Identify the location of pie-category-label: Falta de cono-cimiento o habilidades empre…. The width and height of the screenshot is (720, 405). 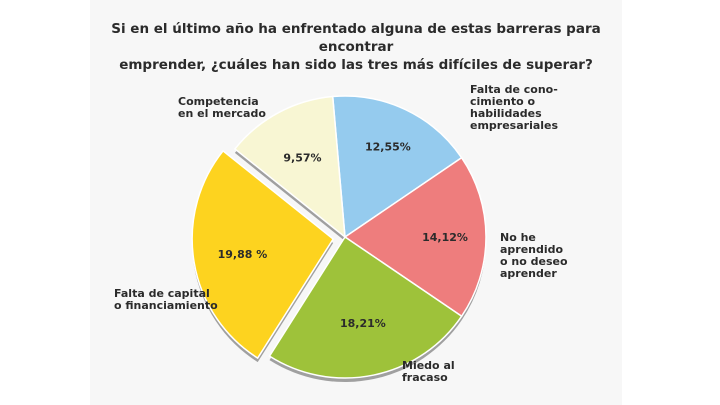
(514, 107).